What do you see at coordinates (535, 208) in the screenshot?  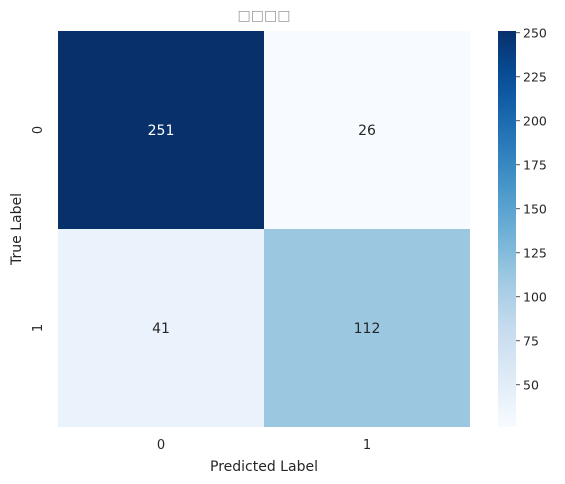 I see `colorbar-tick-label: 150` at bounding box center [535, 208].